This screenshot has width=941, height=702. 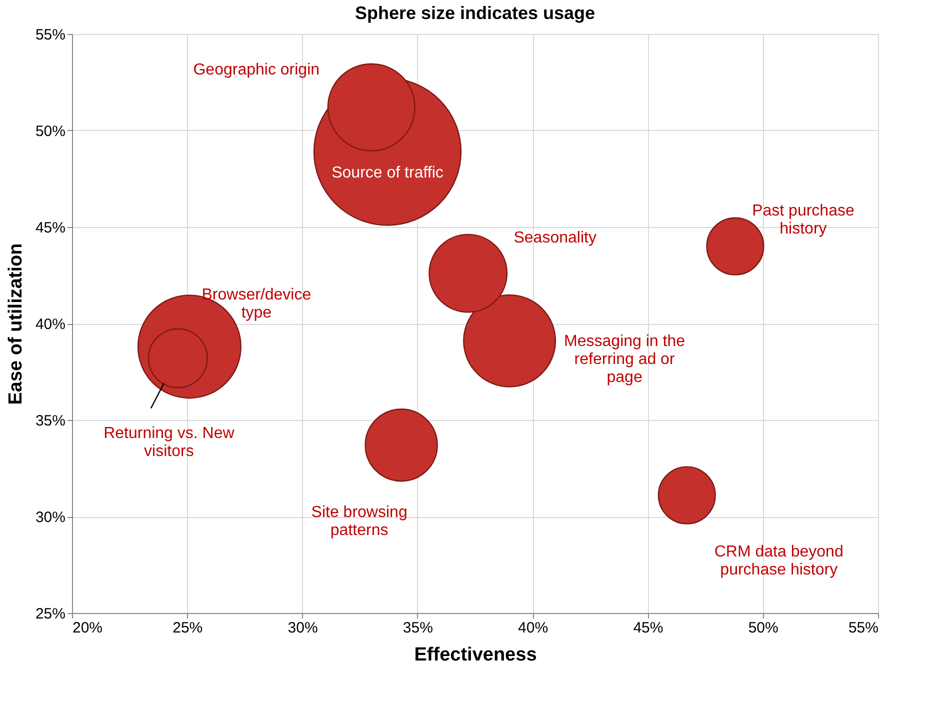 What do you see at coordinates (50, 324) in the screenshot?
I see `y-tick-label: 40%` at bounding box center [50, 324].